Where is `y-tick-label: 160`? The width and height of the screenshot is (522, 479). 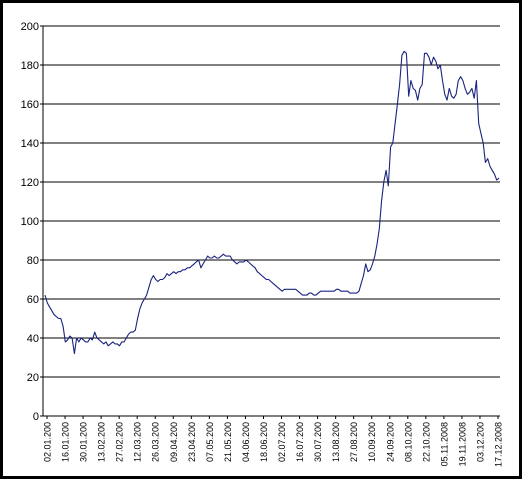
y-tick-label: 160 is located at coordinates (30, 105).